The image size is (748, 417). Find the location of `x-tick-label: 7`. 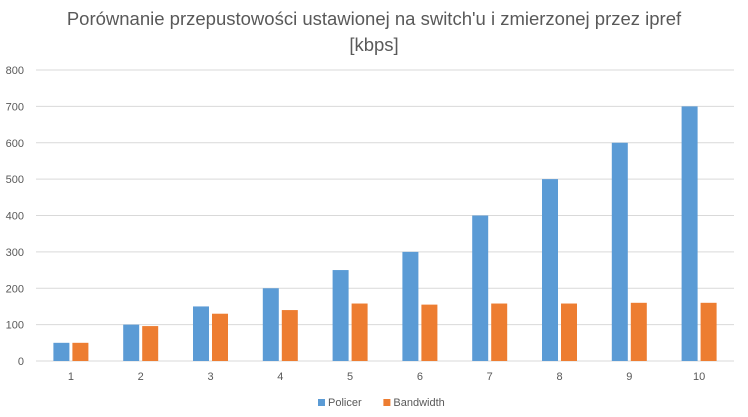

x-tick-label: 7 is located at coordinates (490, 377).